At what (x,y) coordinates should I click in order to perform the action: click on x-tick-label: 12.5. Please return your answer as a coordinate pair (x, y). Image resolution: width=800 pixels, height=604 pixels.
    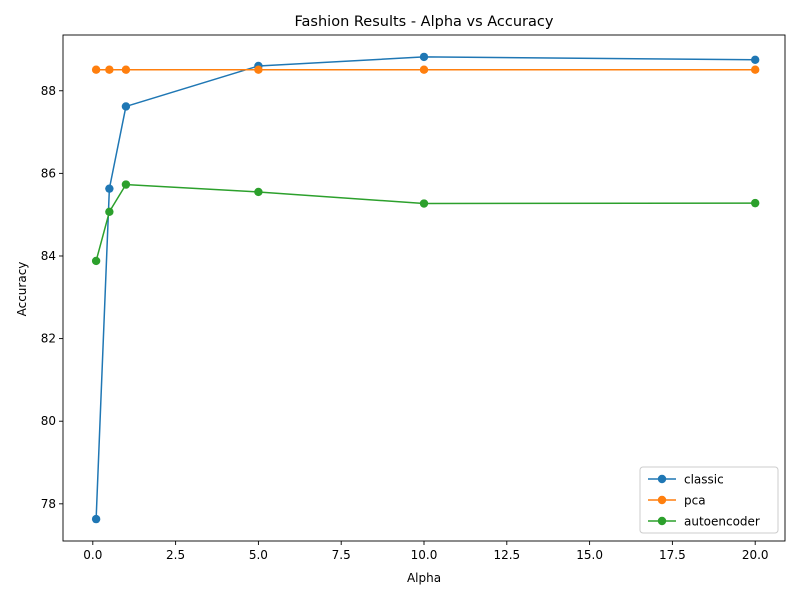
    Looking at the image, I should click on (506, 555).